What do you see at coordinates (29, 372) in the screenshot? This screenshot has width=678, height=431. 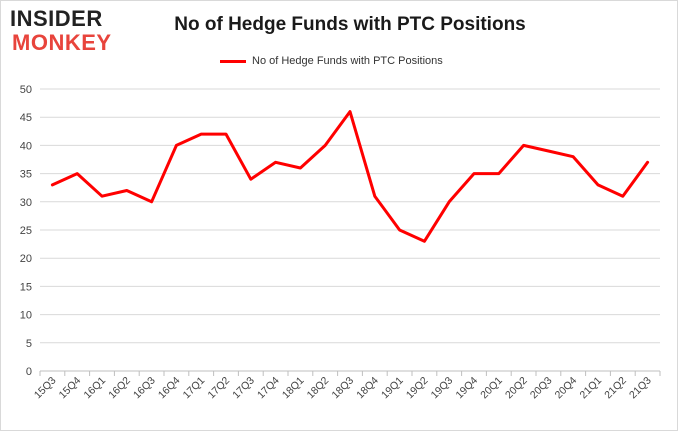 I see `y-tick-label: 0` at bounding box center [29, 372].